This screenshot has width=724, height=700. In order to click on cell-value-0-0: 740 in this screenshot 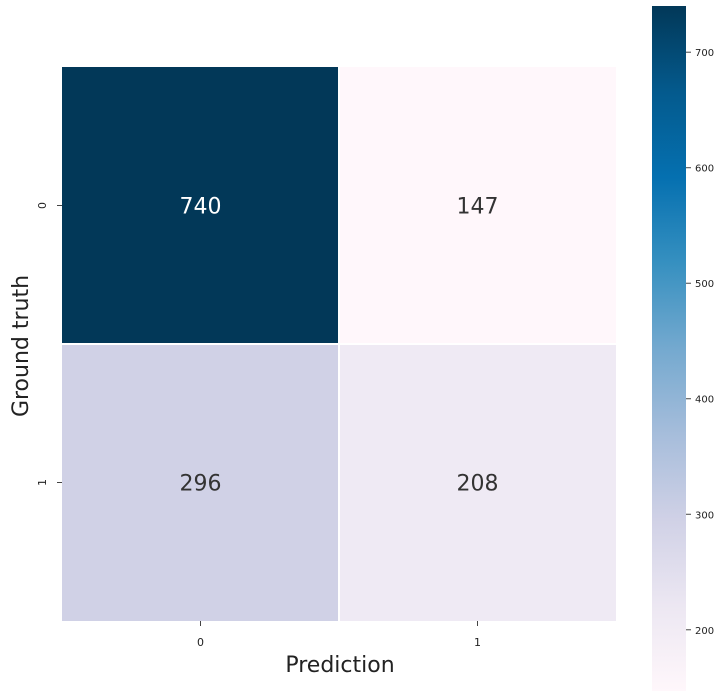, I will do `click(201, 207)`.